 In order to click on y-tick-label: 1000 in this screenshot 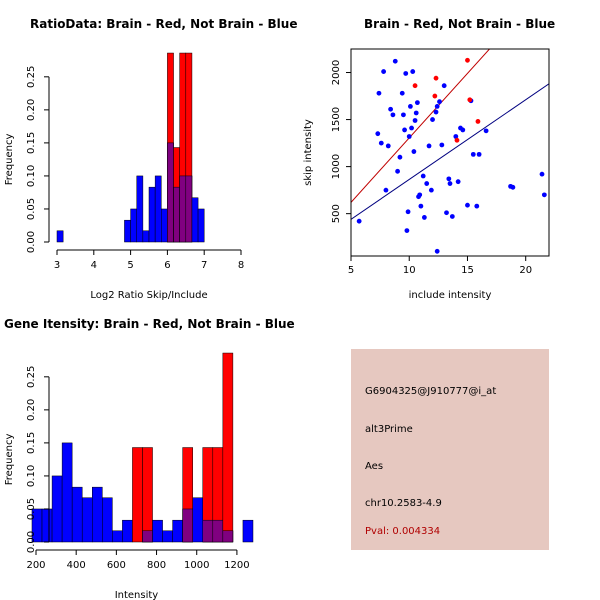, I will do `click(336, 166)`.